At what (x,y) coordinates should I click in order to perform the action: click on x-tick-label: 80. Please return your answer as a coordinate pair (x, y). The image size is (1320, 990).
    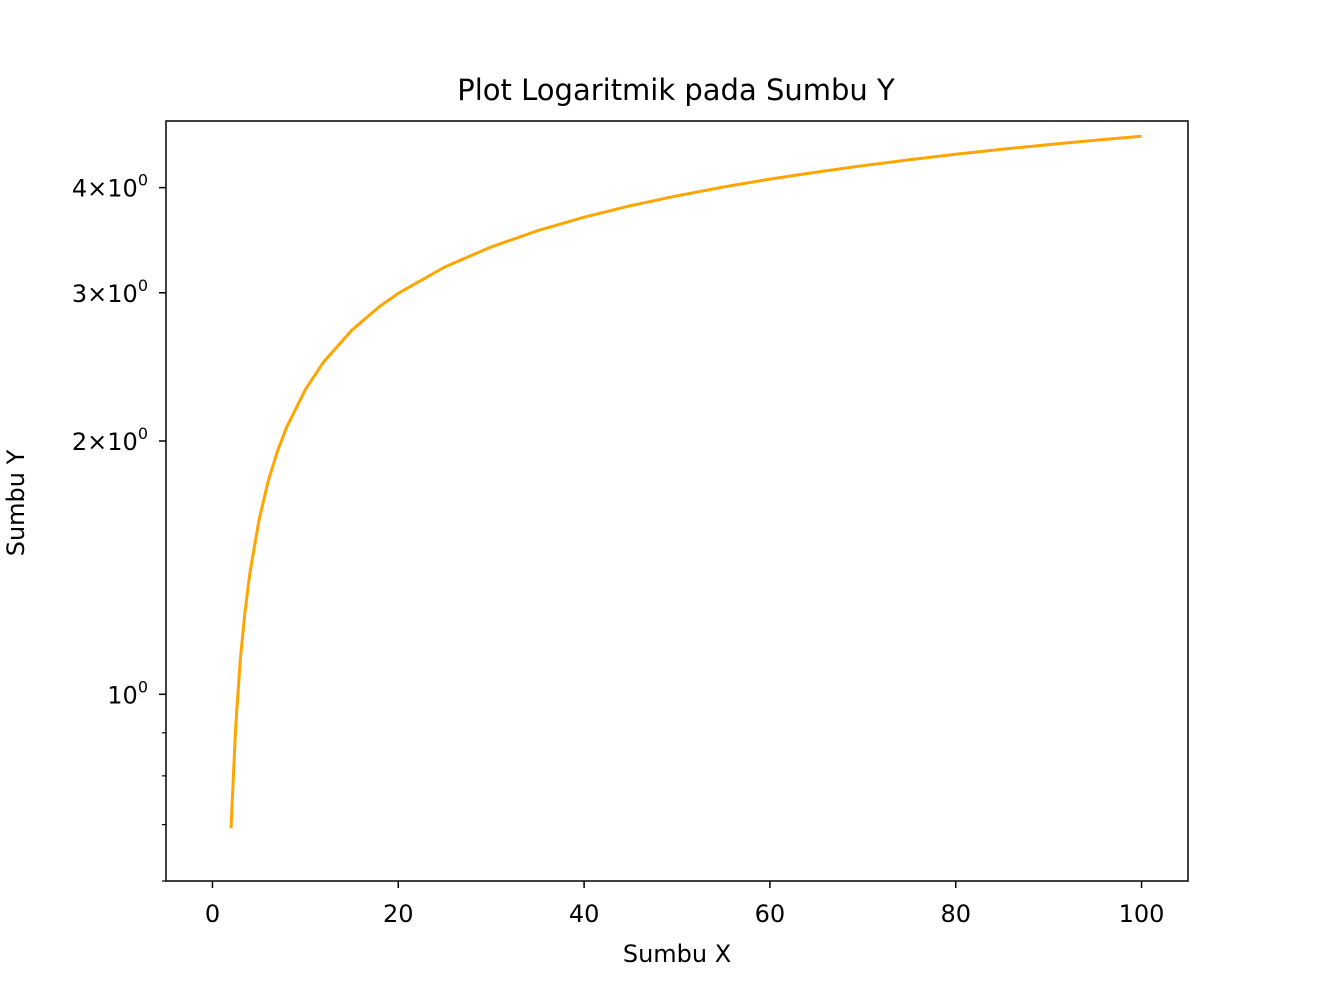
    Looking at the image, I should click on (955, 914).